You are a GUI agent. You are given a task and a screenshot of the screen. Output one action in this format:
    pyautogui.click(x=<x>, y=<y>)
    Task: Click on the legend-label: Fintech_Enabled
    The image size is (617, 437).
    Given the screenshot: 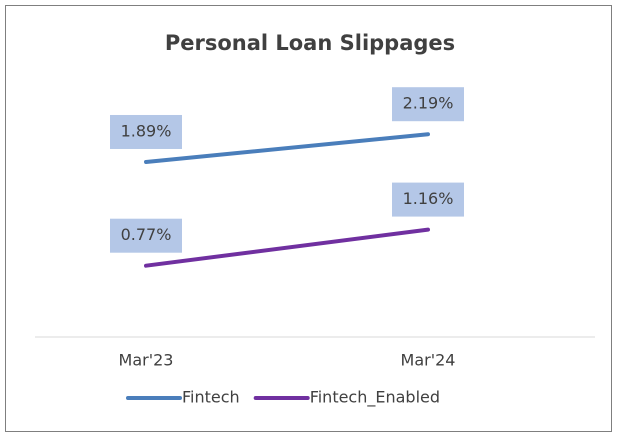 What is the action you would take?
    pyautogui.click(x=375, y=398)
    